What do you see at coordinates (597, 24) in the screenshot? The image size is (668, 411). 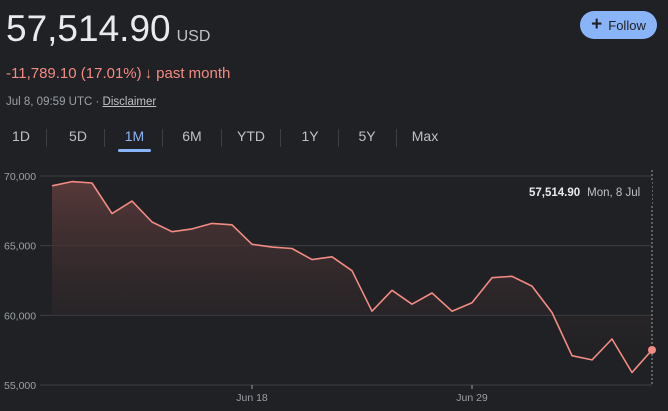 I see `plus-icon: +` at bounding box center [597, 24].